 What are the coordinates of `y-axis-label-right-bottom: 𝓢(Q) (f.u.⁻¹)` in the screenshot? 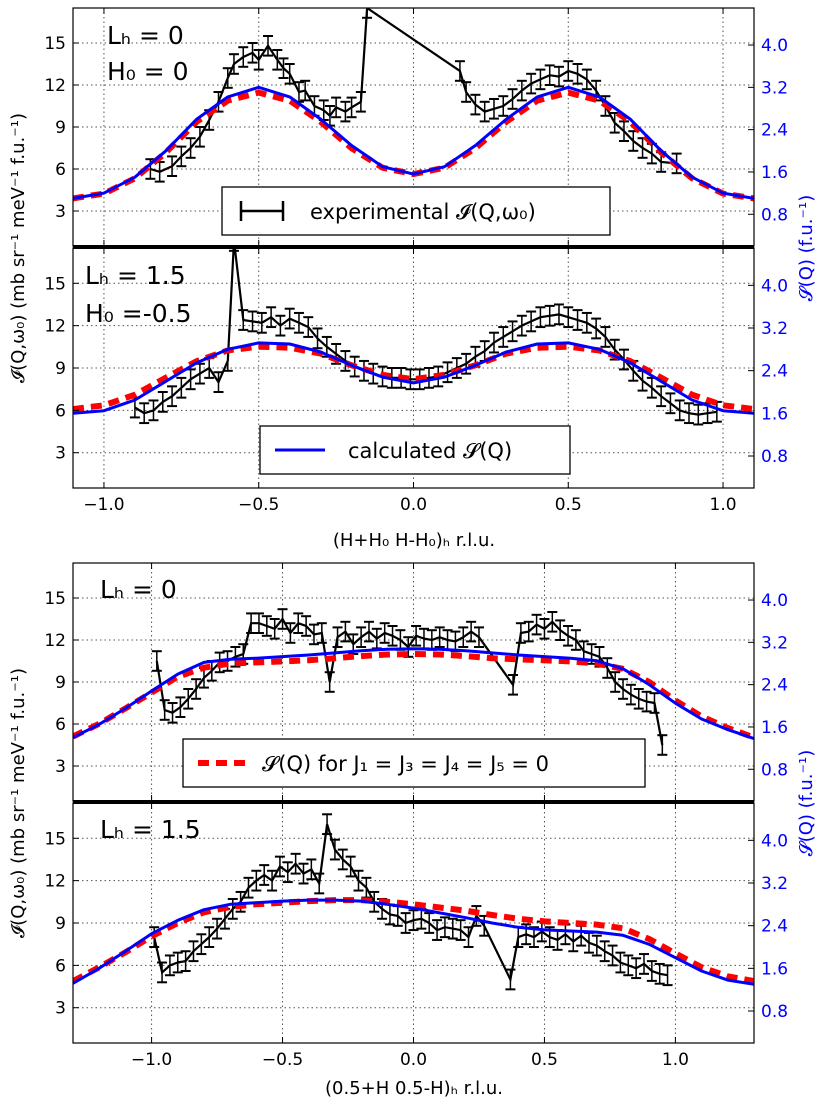 It's located at (806, 803).